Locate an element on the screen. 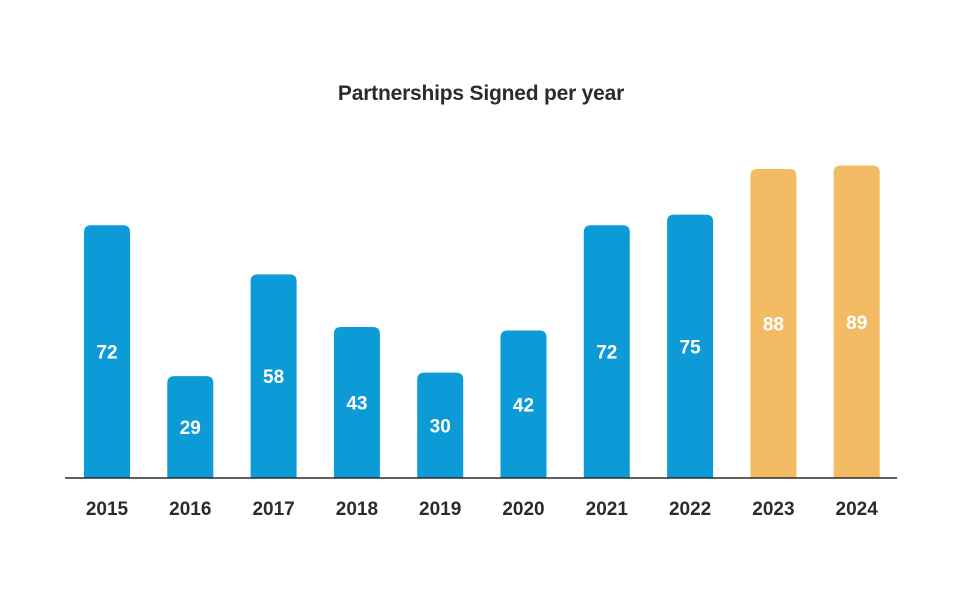 This screenshot has width=962, height=600. bar-2024 is located at coordinates (856, 322).